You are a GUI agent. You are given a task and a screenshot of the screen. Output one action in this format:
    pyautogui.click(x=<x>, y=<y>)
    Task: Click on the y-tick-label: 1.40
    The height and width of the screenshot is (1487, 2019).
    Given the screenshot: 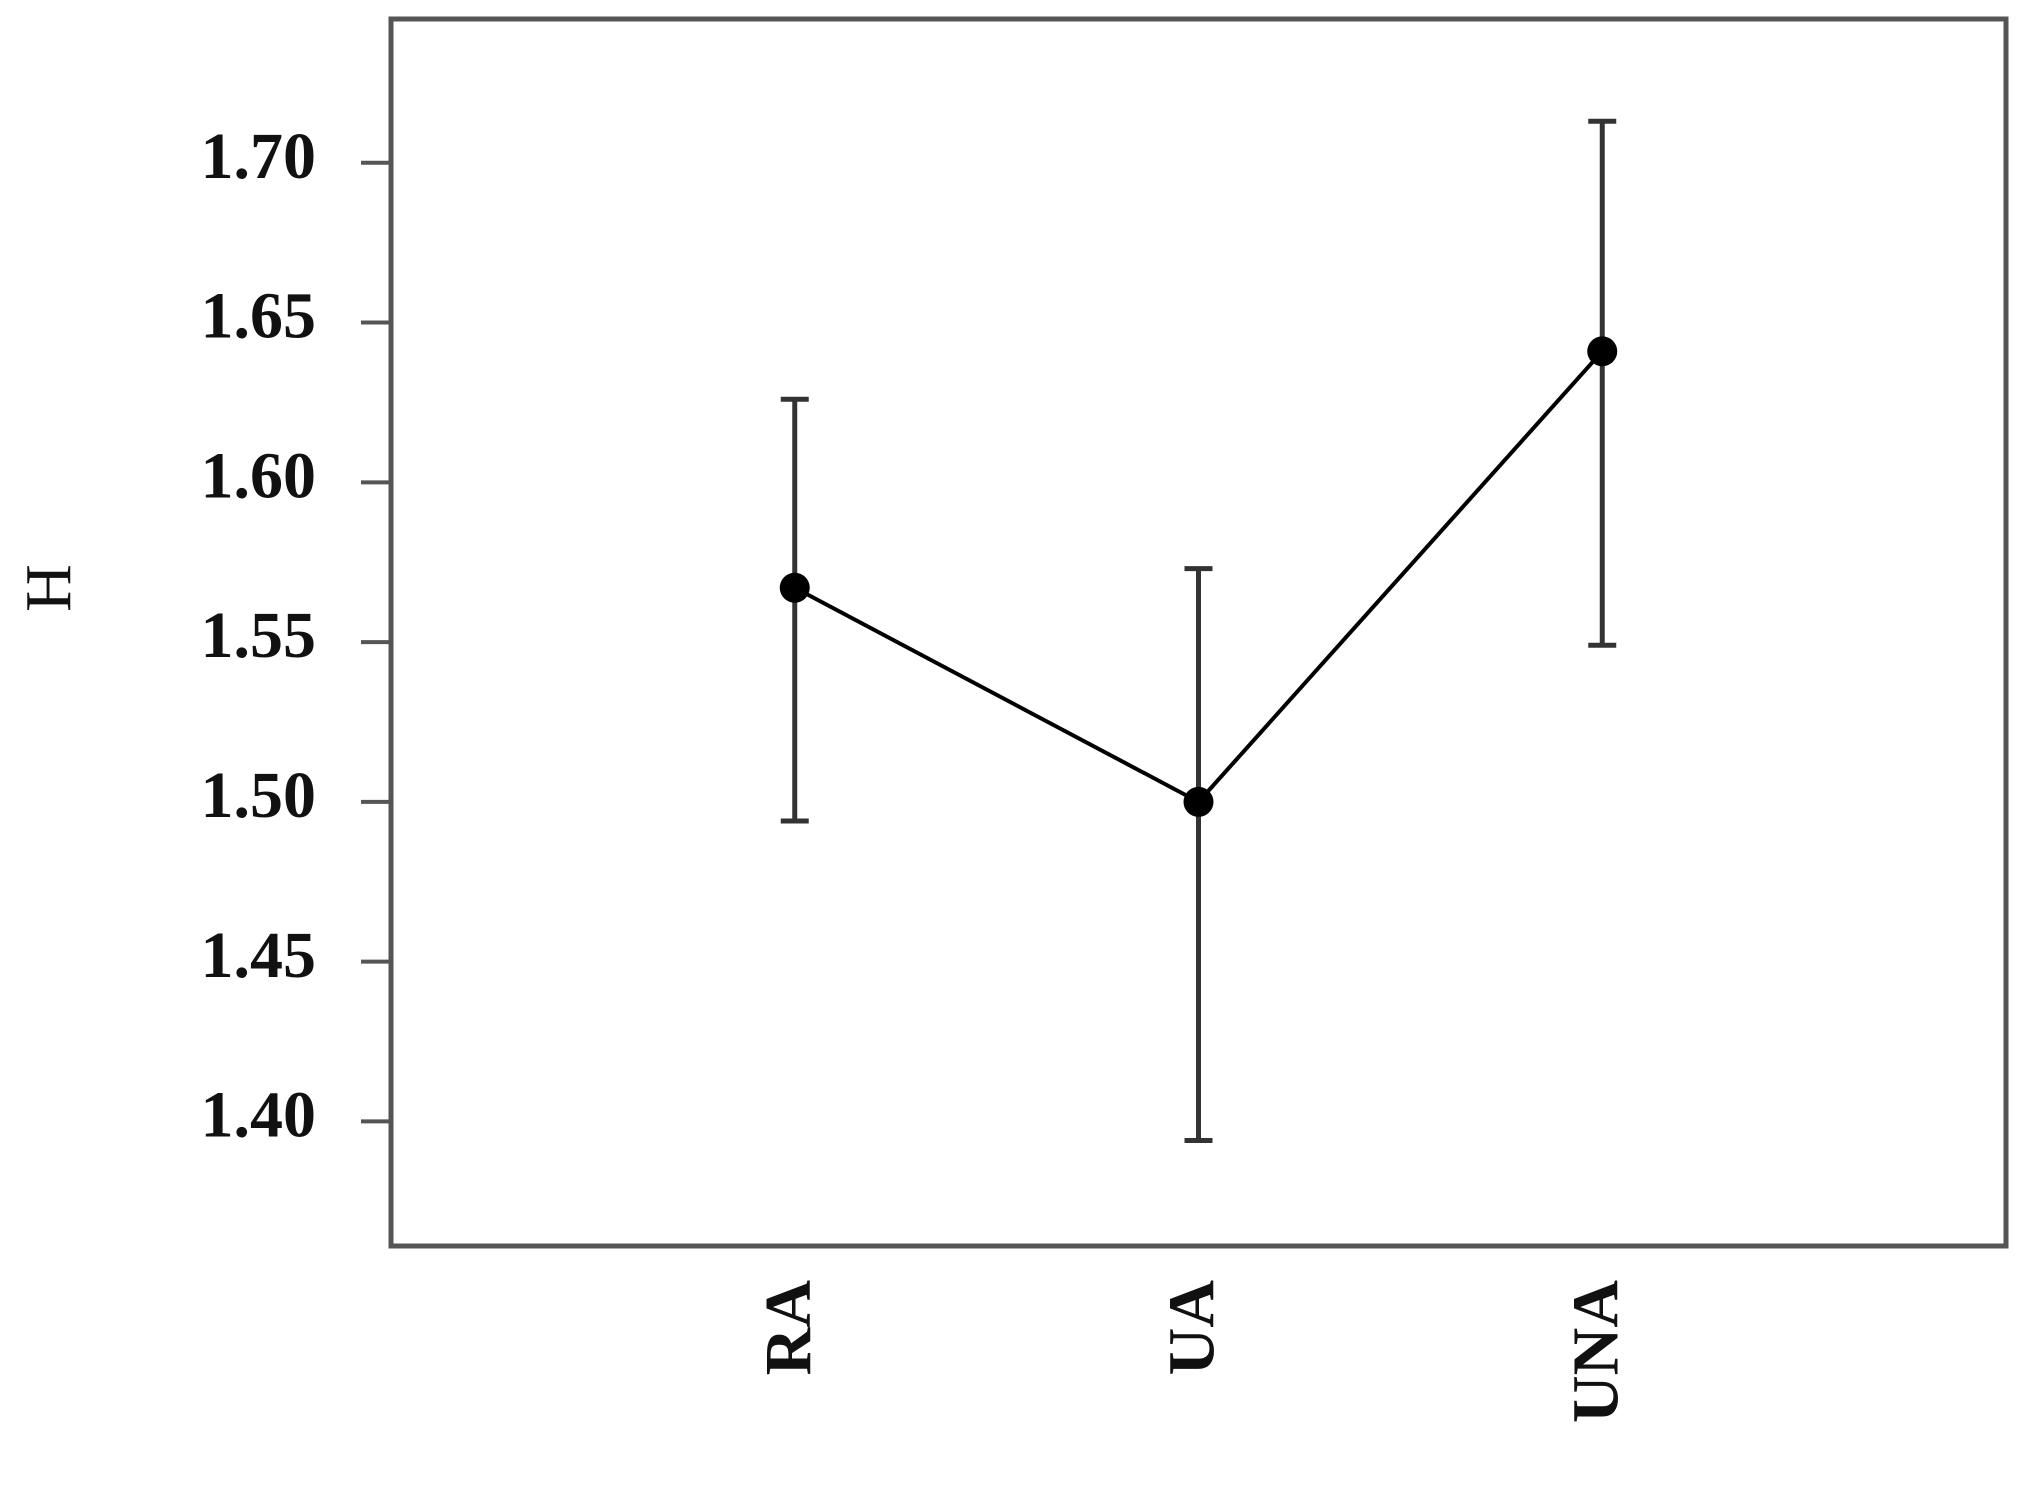 What is the action you would take?
    pyautogui.click(x=259, y=1115)
    